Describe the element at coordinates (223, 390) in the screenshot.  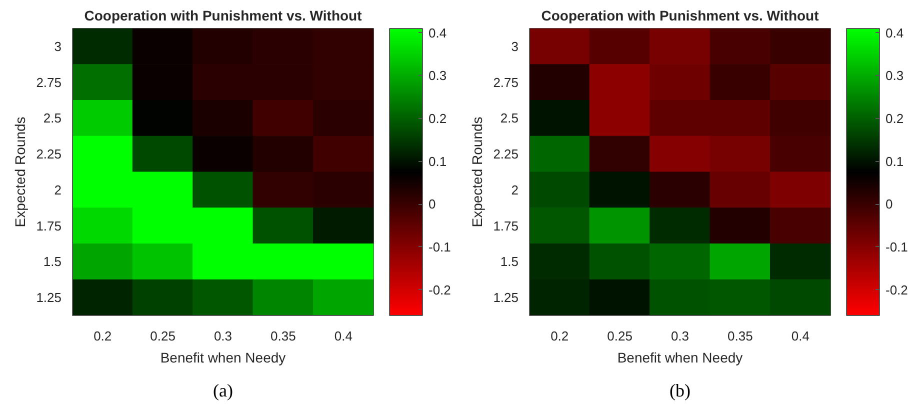
I see `text: (a)` at that location.